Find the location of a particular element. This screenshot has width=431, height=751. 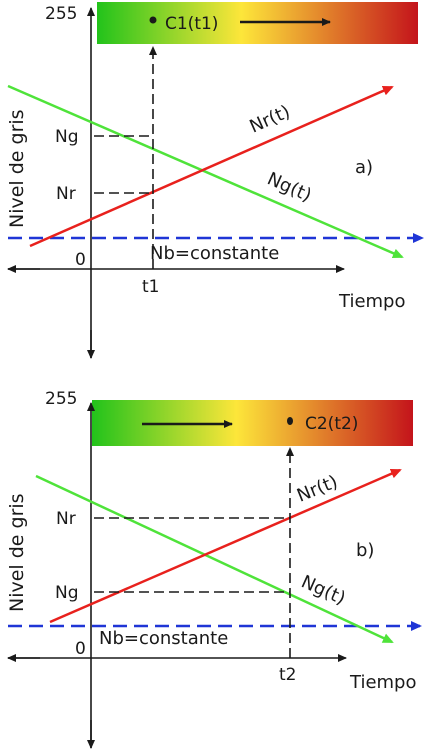

color-point-a is located at coordinates (153, 20).